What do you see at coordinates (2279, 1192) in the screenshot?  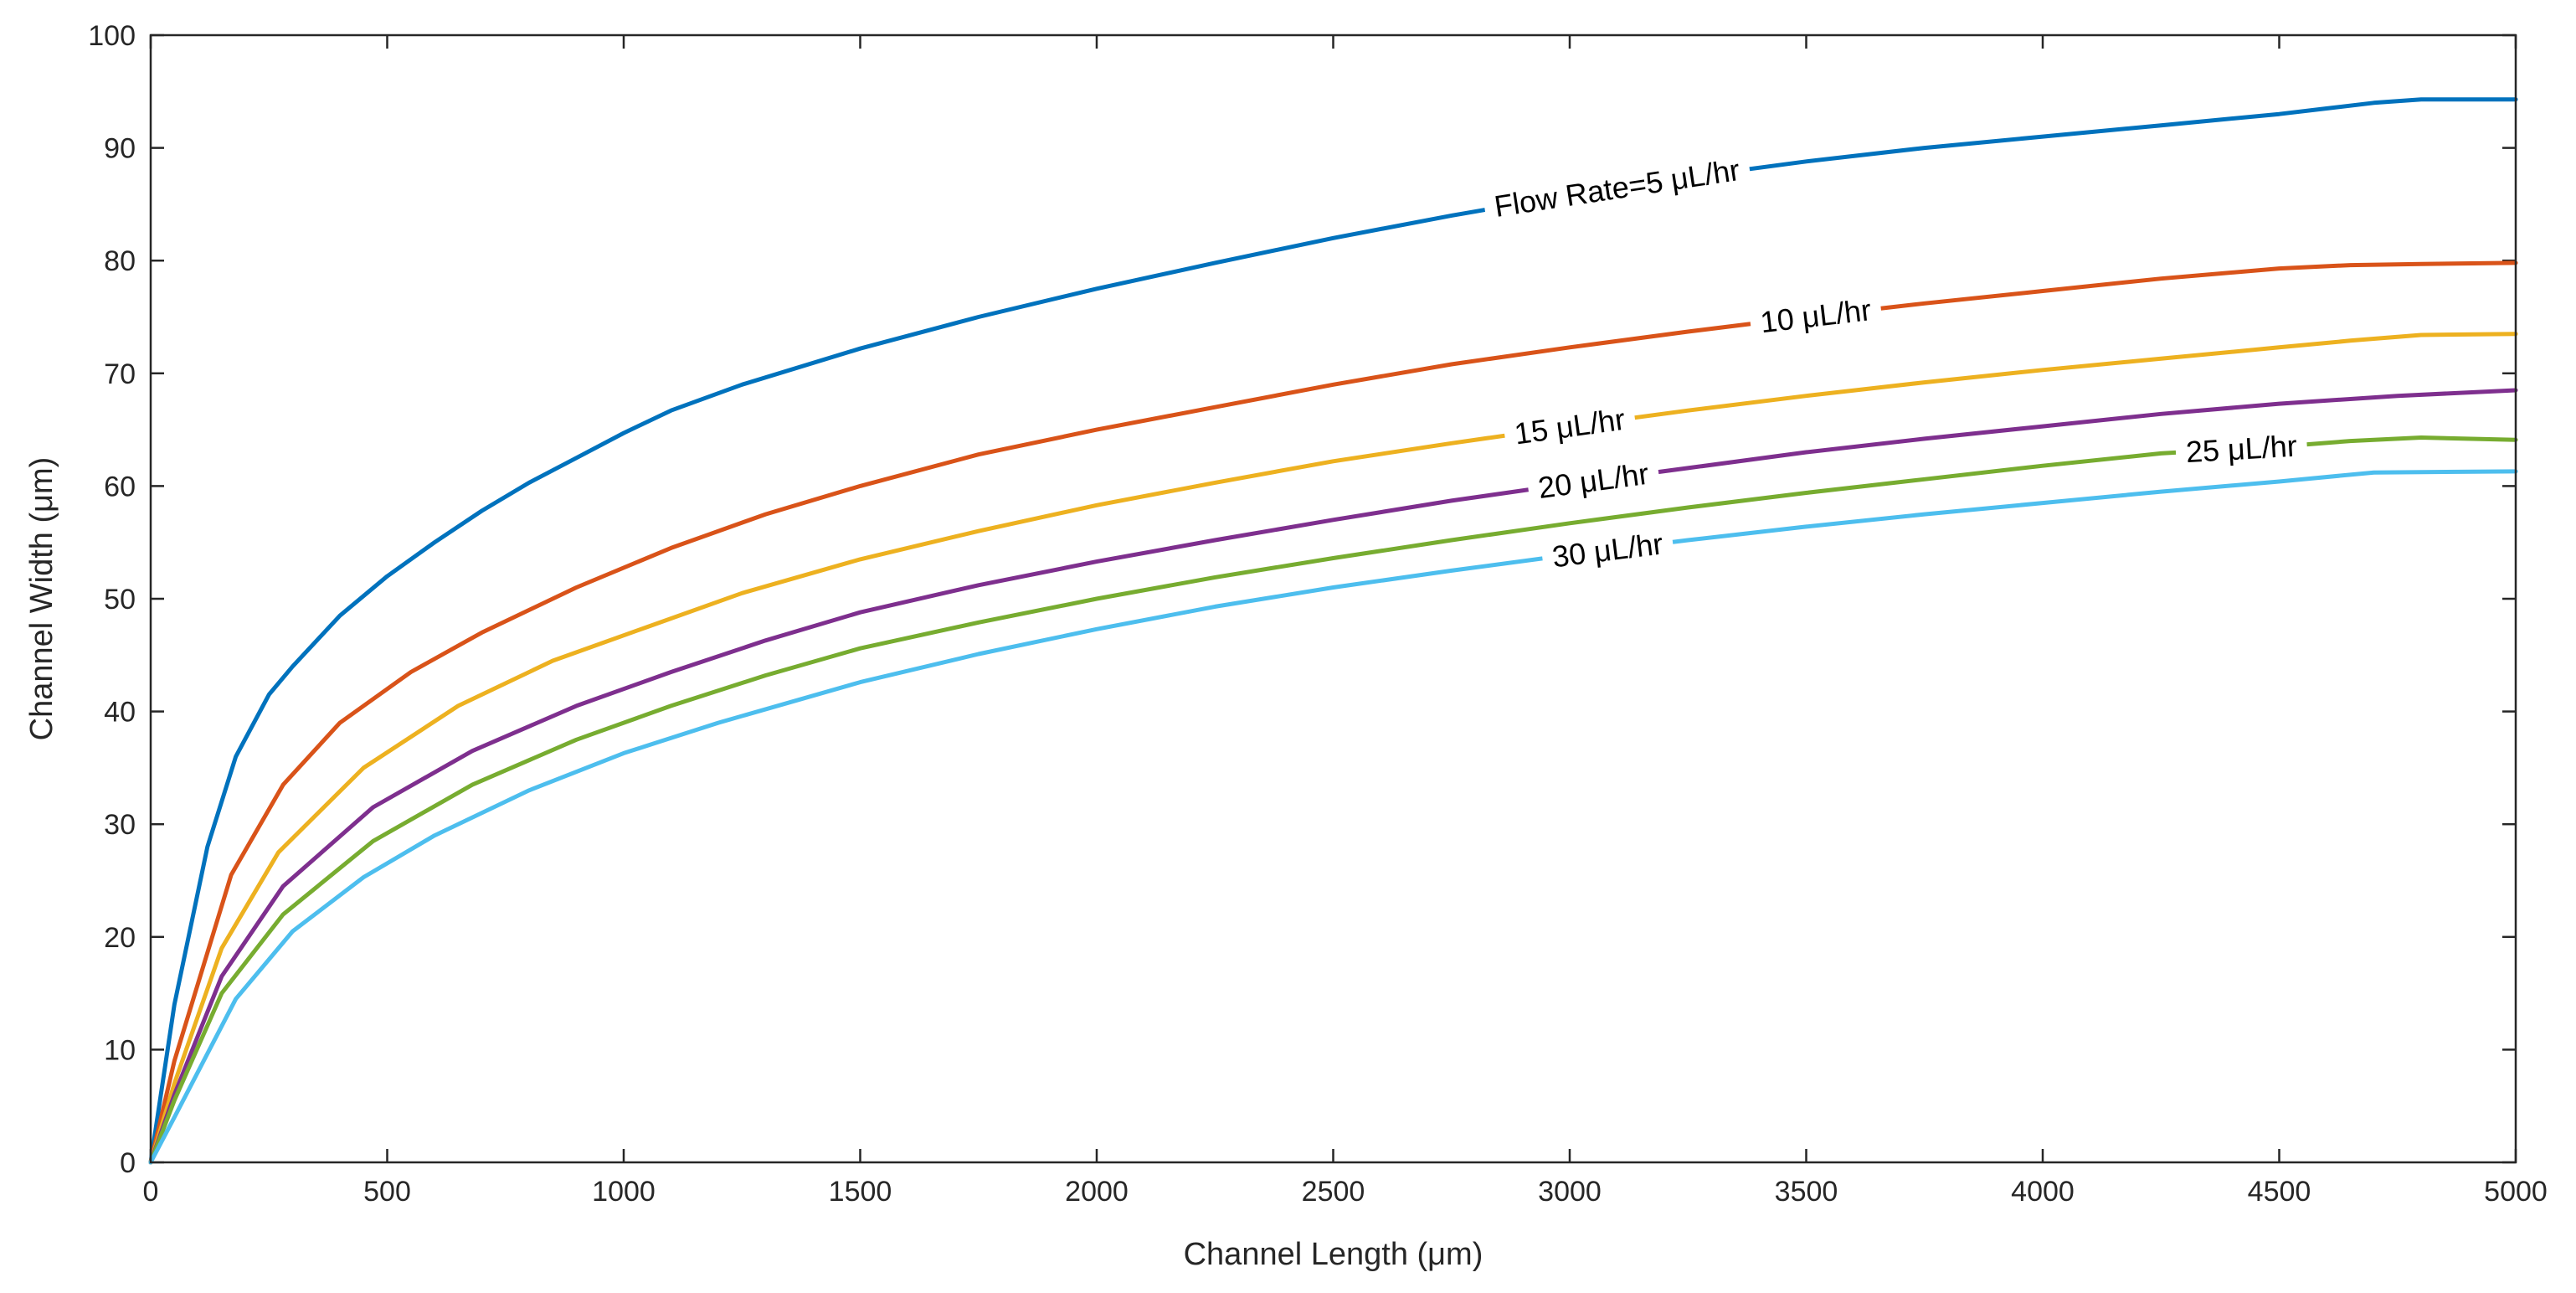 I see `x-tick-label: 4500` at bounding box center [2279, 1192].